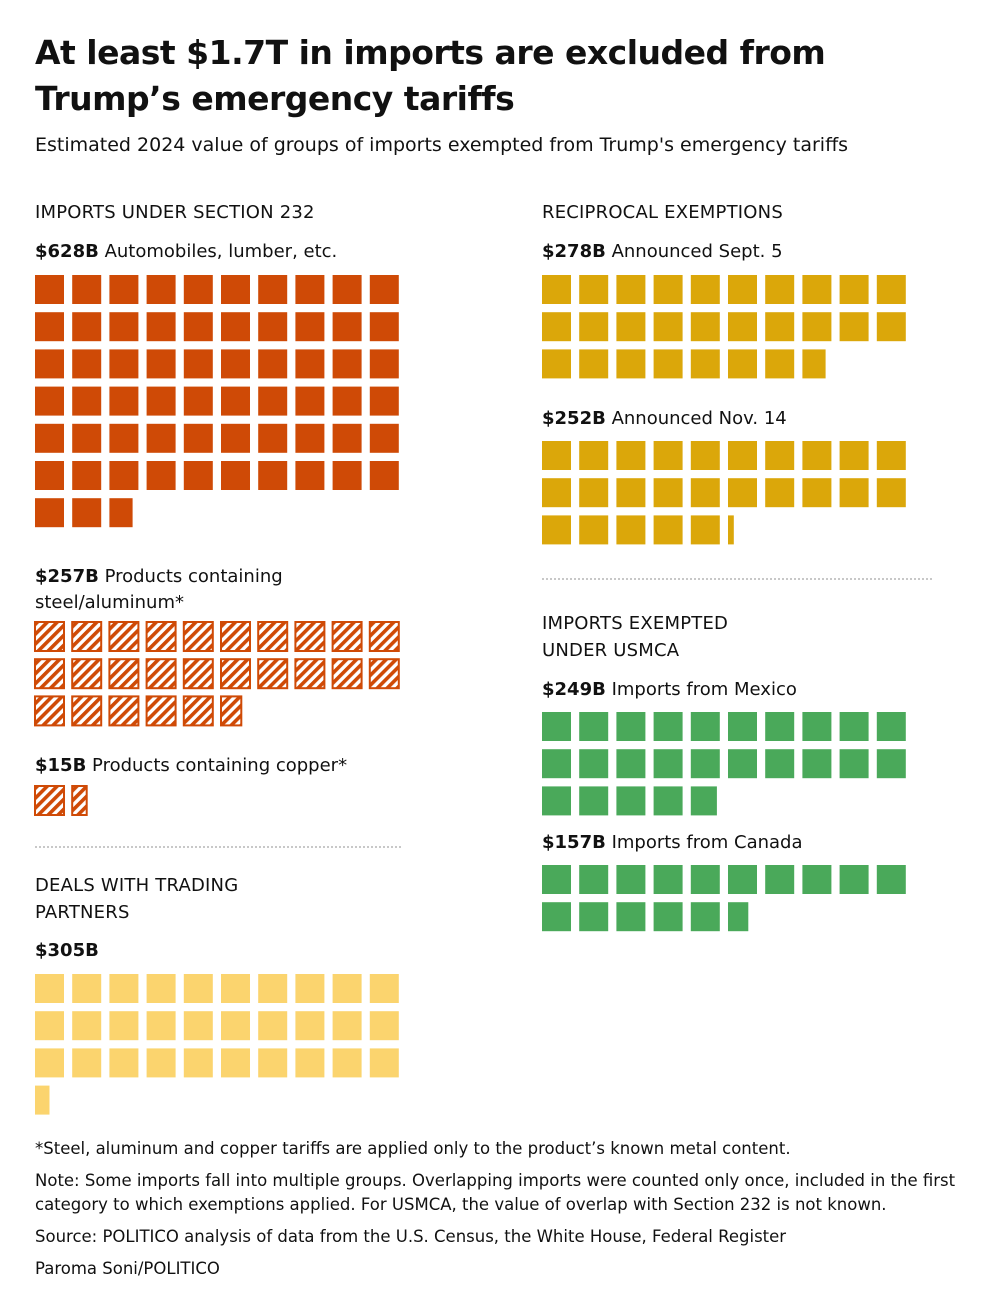  Describe the element at coordinates (699, 418) in the screenshot. I see `group-desc-nov: Announced Nov. 14` at that location.